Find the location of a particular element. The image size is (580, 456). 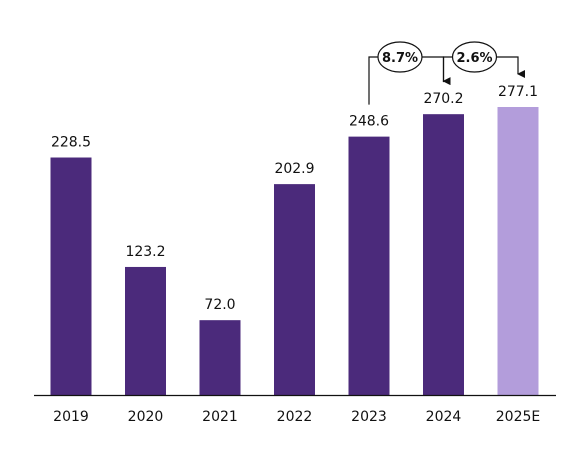

growth-annotations: 8.7% 2.6% is located at coordinates (446, 73).